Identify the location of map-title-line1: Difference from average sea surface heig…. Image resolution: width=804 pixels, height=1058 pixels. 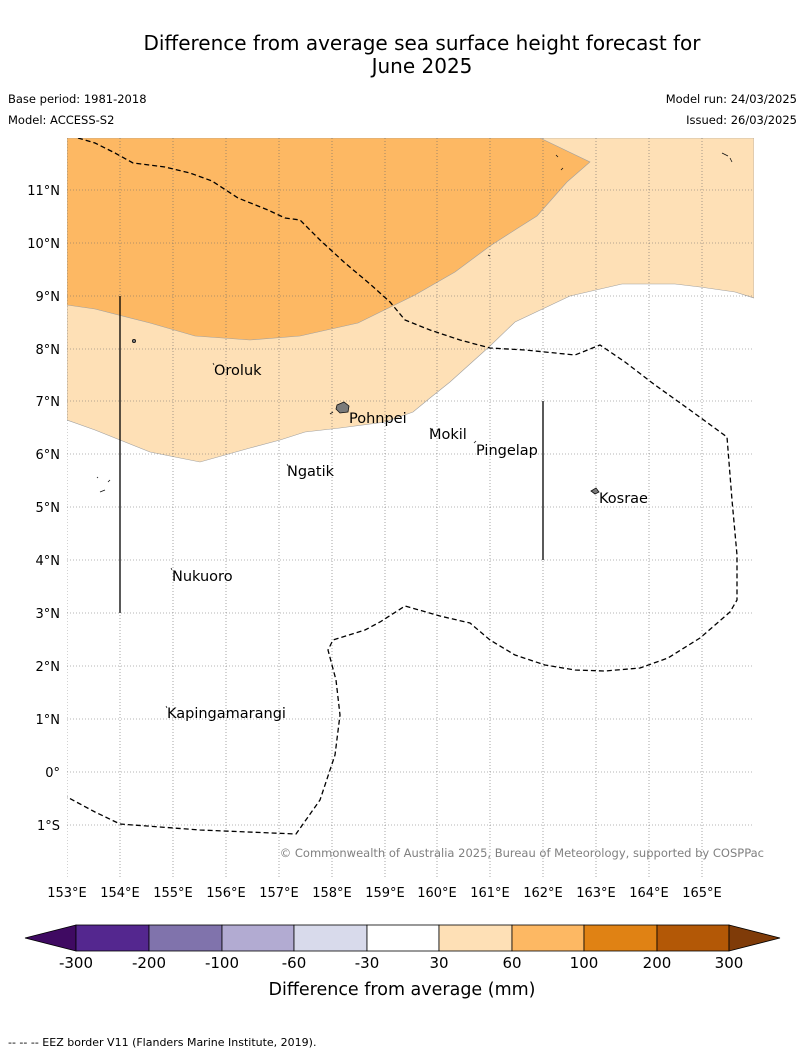
(422, 43).